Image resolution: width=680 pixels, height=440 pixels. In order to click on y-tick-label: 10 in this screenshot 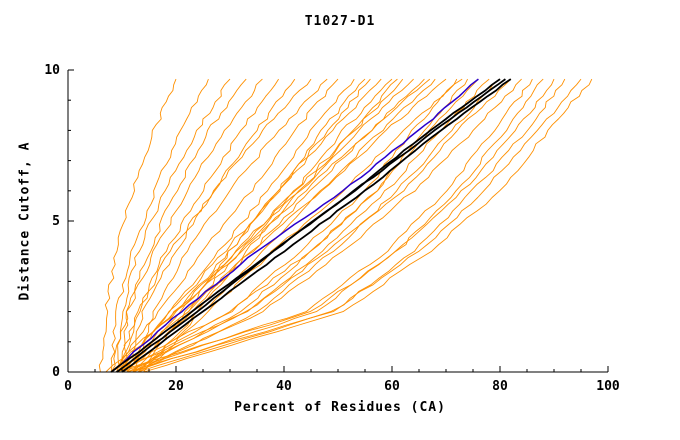, I will do `click(52, 70)`.